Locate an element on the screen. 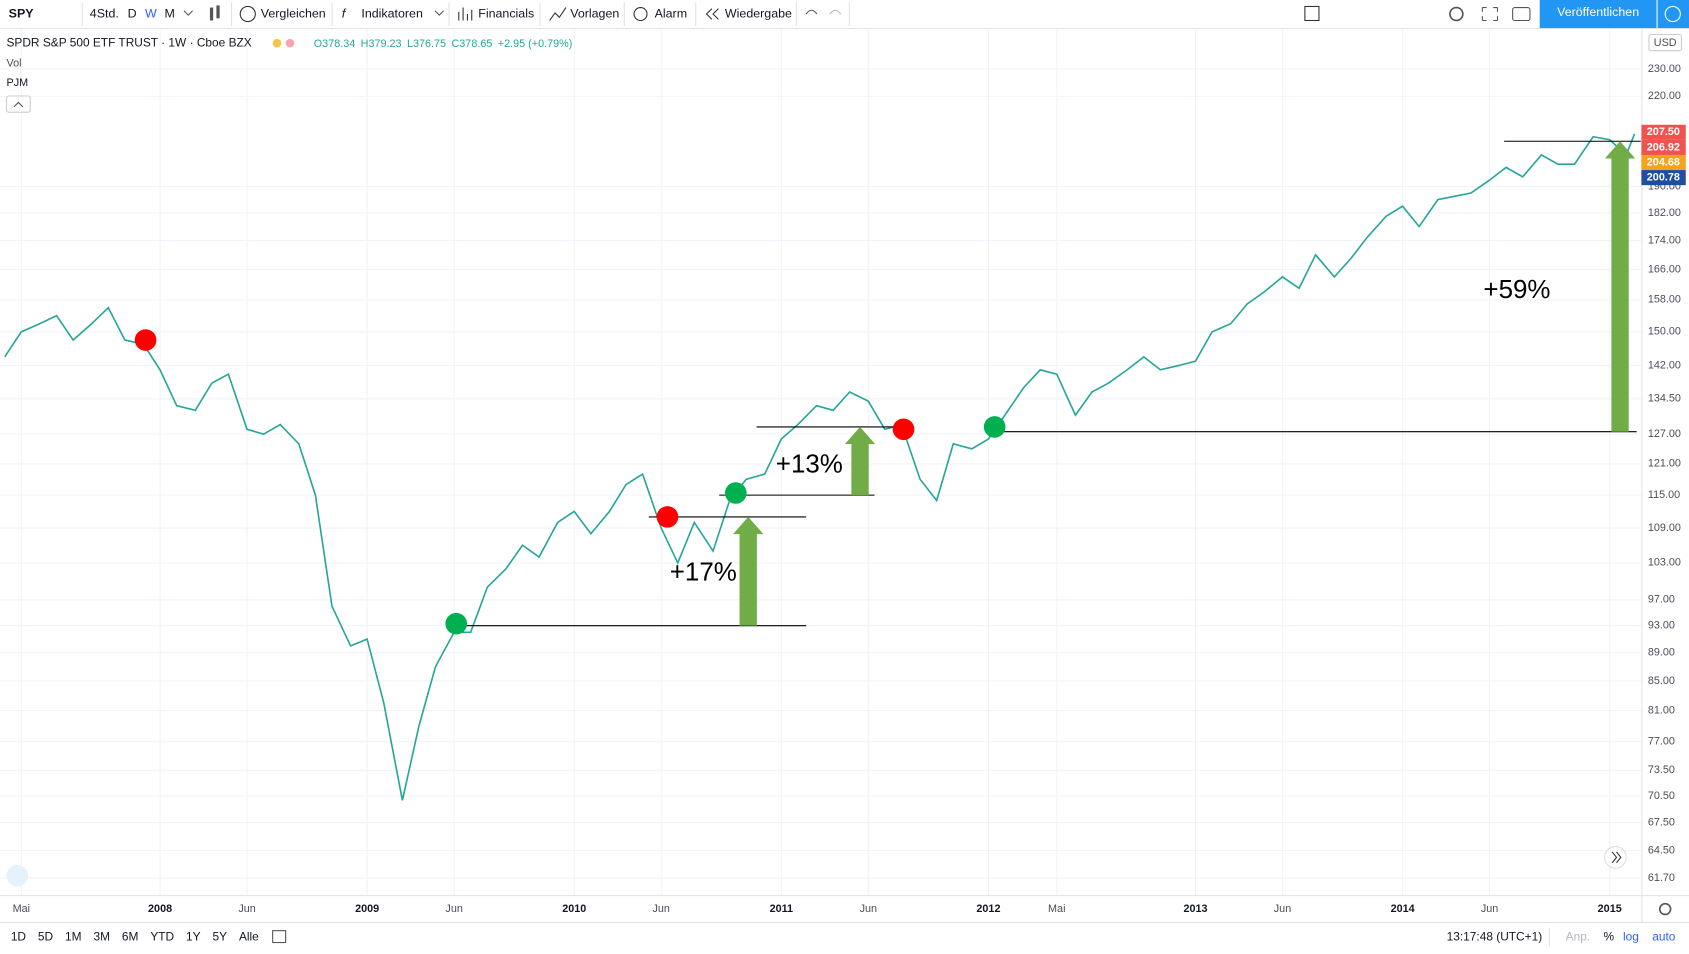 The image size is (1689, 954). price-tag-label: 207.50 is located at coordinates (1663, 132).